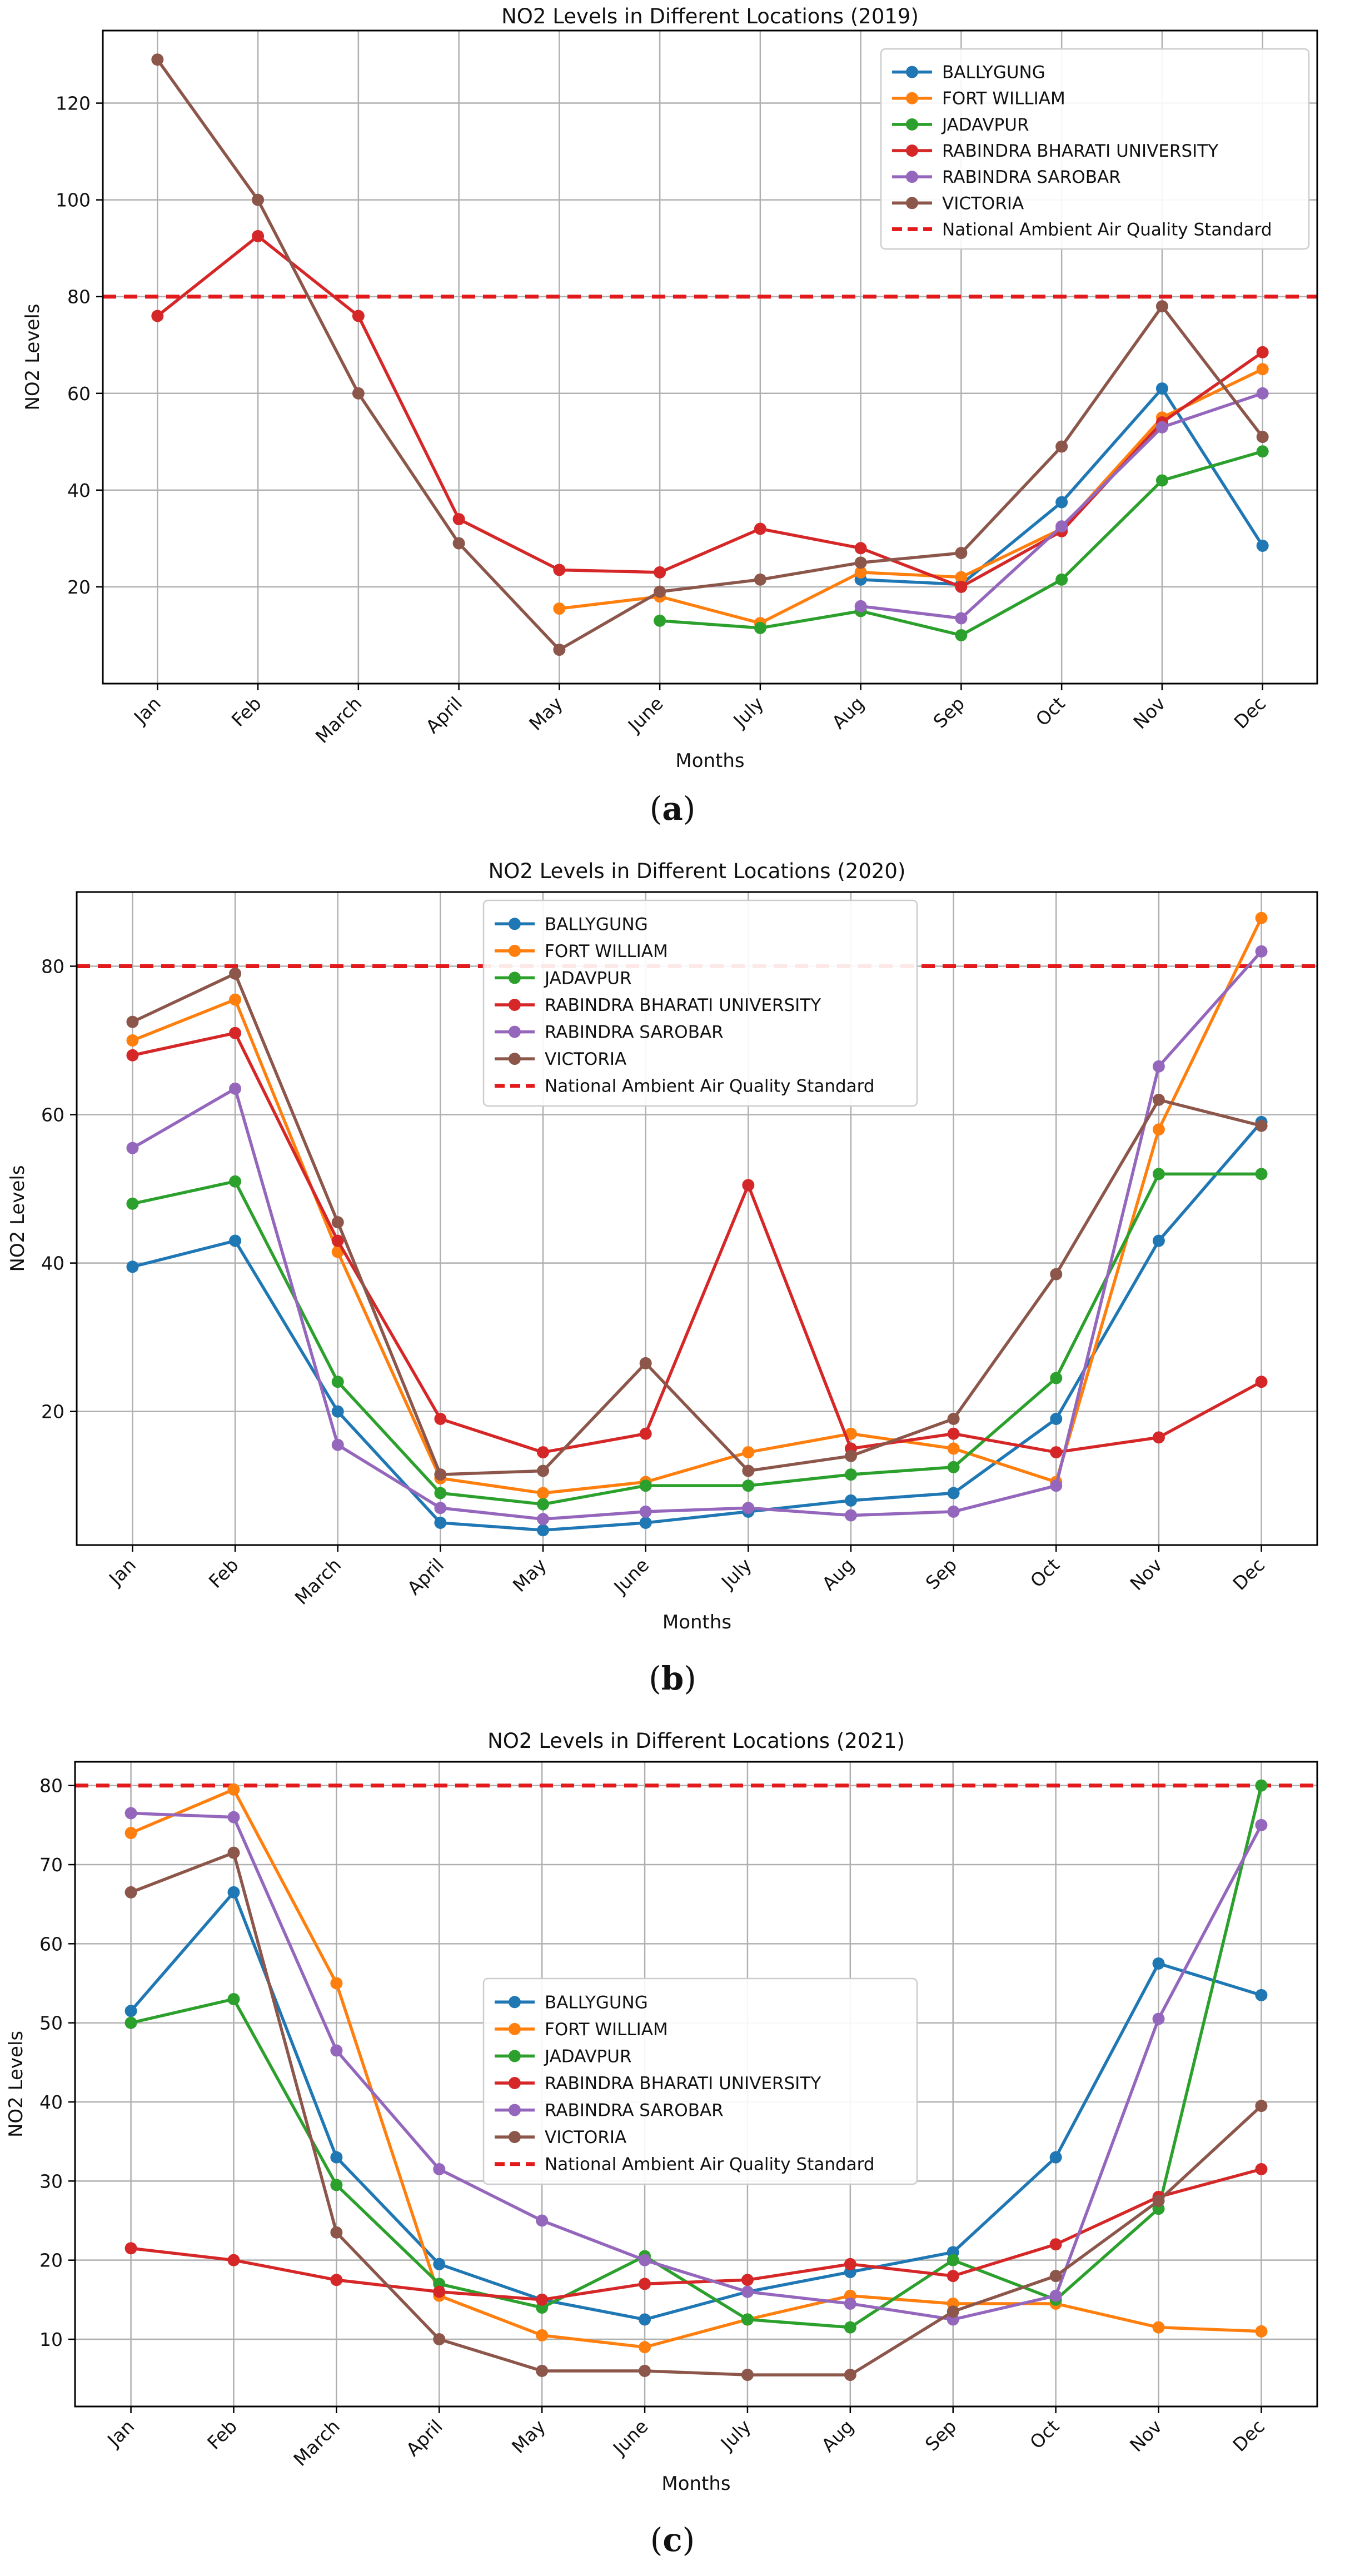 The height and width of the screenshot is (2576, 1345). What do you see at coordinates (1149, 712) in the screenshot?
I see `x-tick-label: Nov` at bounding box center [1149, 712].